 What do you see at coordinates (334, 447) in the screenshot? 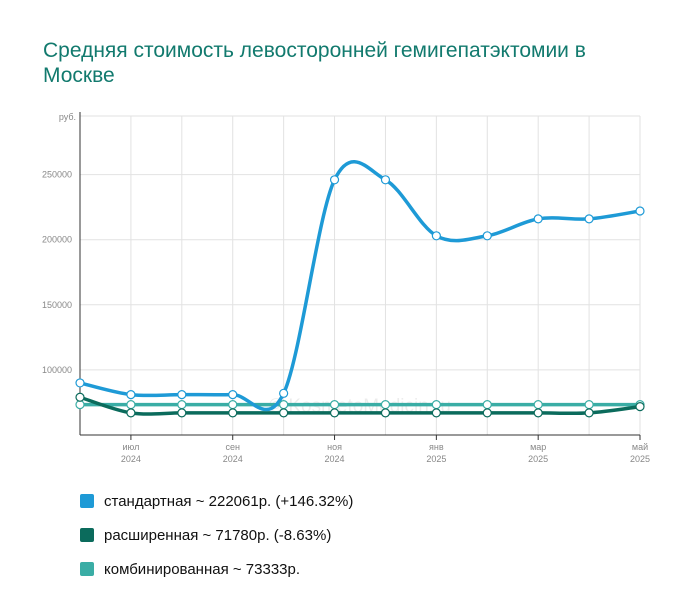
I see `x-tick-label-month: ноя` at bounding box center [334, 447].